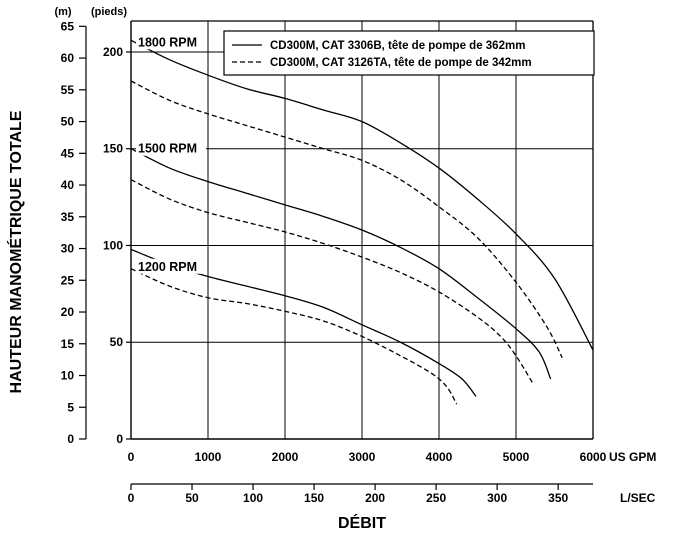 The height and width of the screenshot is (541, 679). Describe the element at coordinates (68, 280) in the screenshot. I see `y-tick-label-m: 25` at that location.